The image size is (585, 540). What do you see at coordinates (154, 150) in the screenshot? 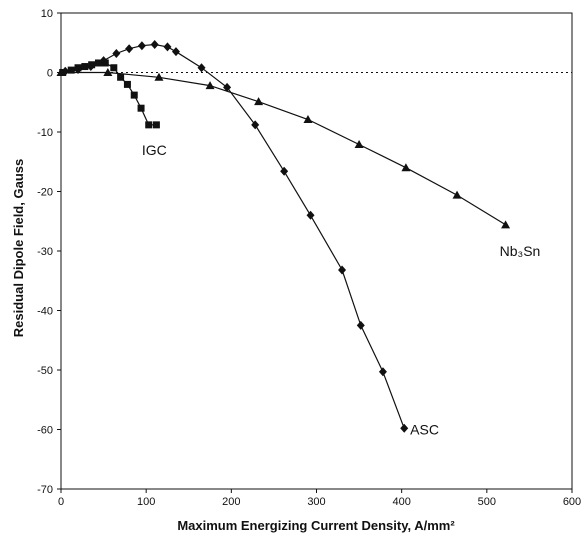
I see `series-label-igc: IGC` at bounding box center [154, 150].